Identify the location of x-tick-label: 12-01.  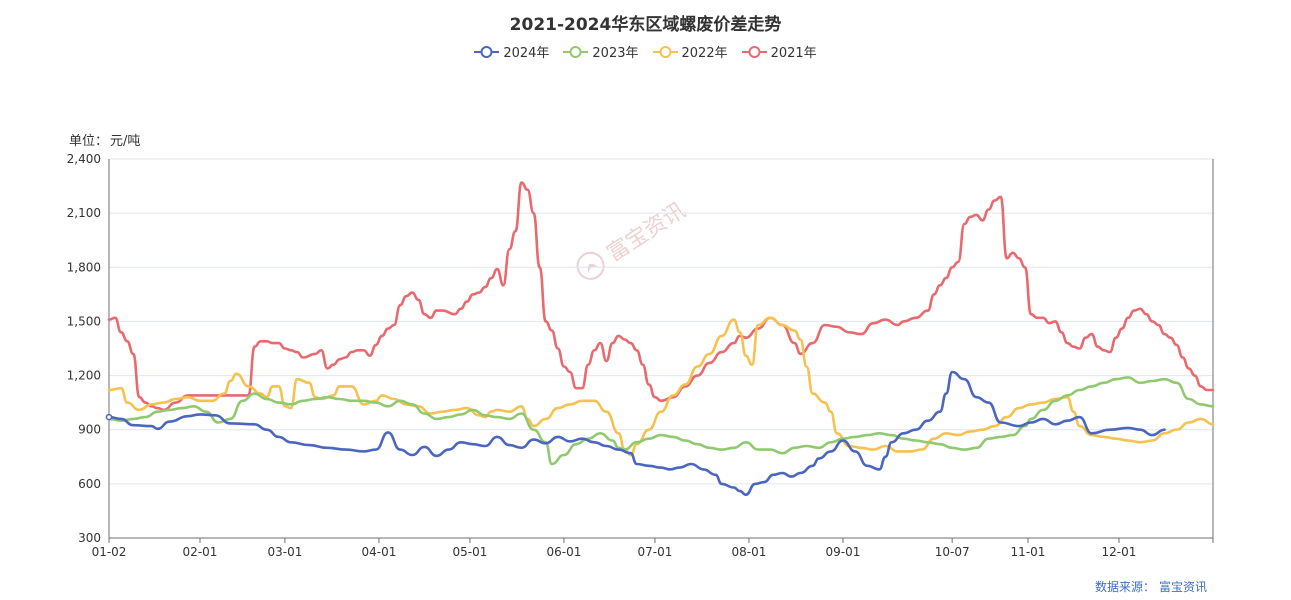
(1119, 552).